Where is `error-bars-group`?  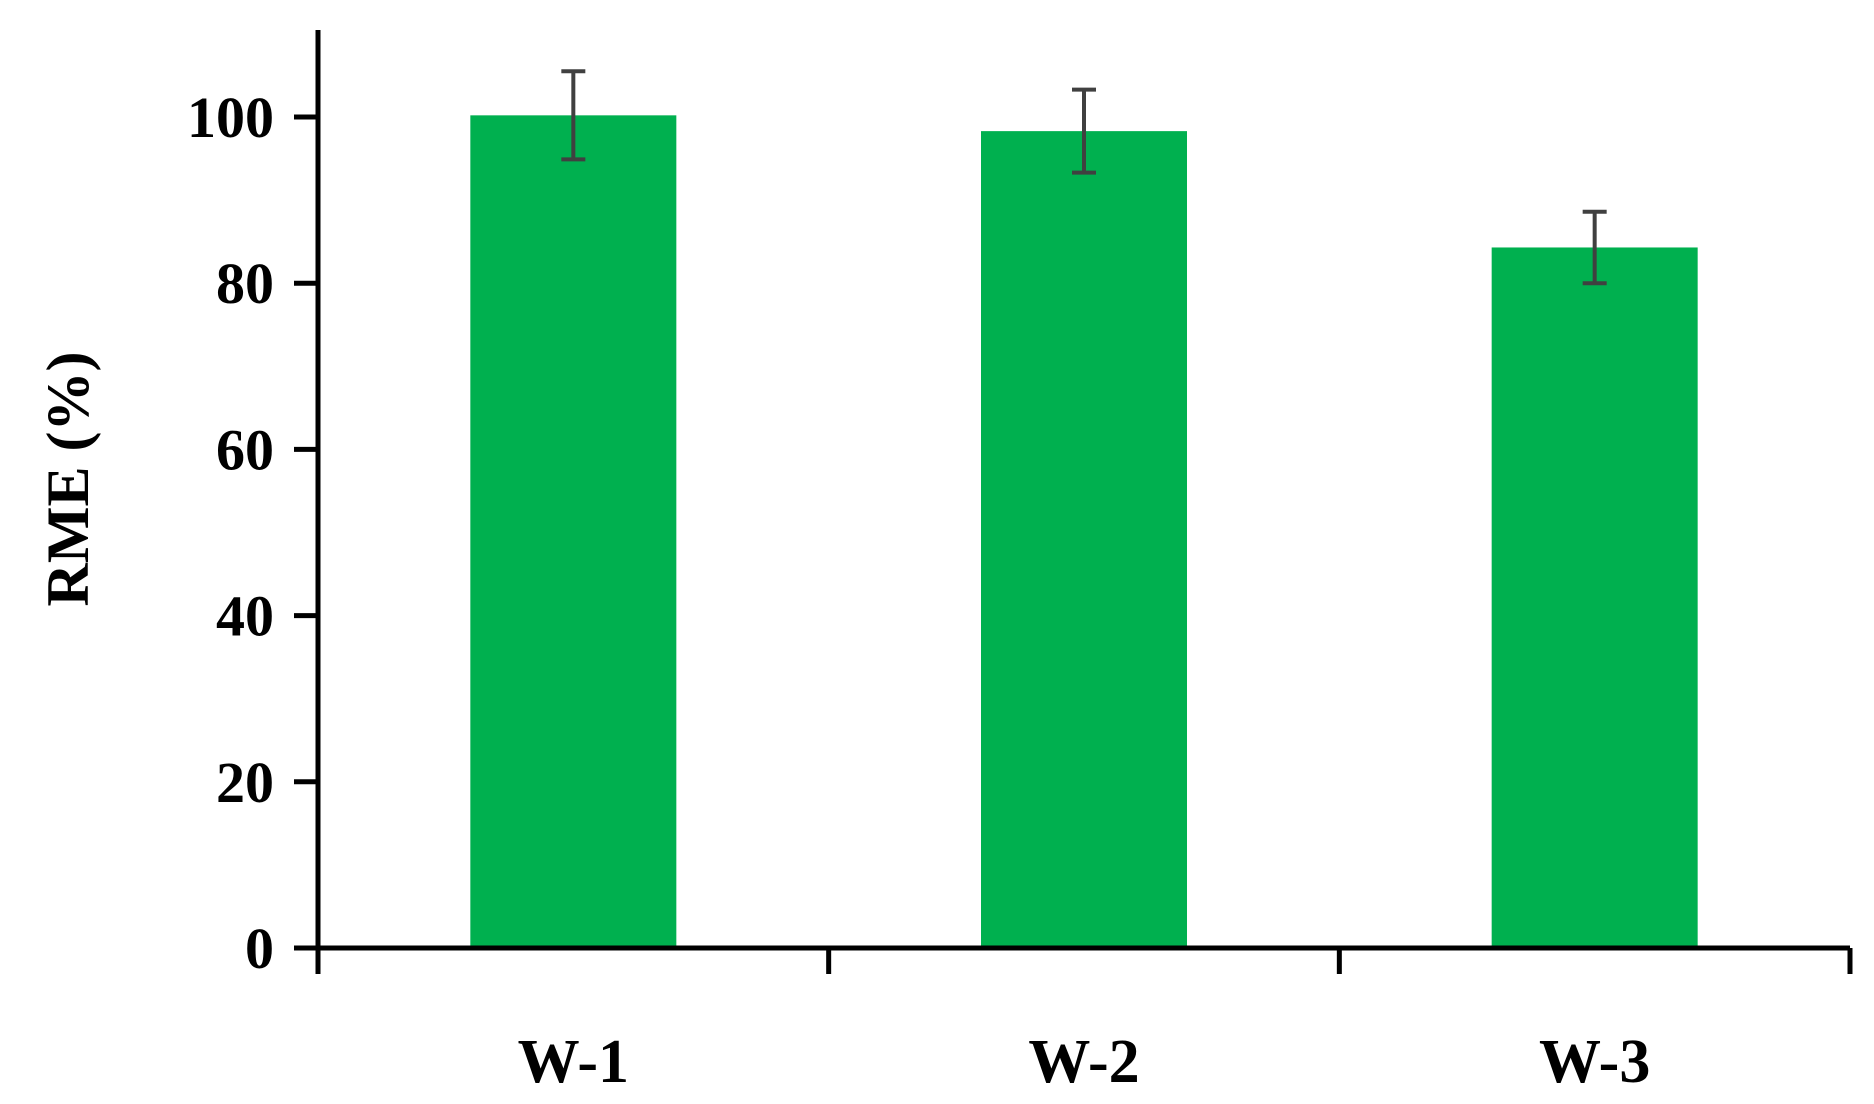
error-bars-group is located at coordinates (1084, 177).